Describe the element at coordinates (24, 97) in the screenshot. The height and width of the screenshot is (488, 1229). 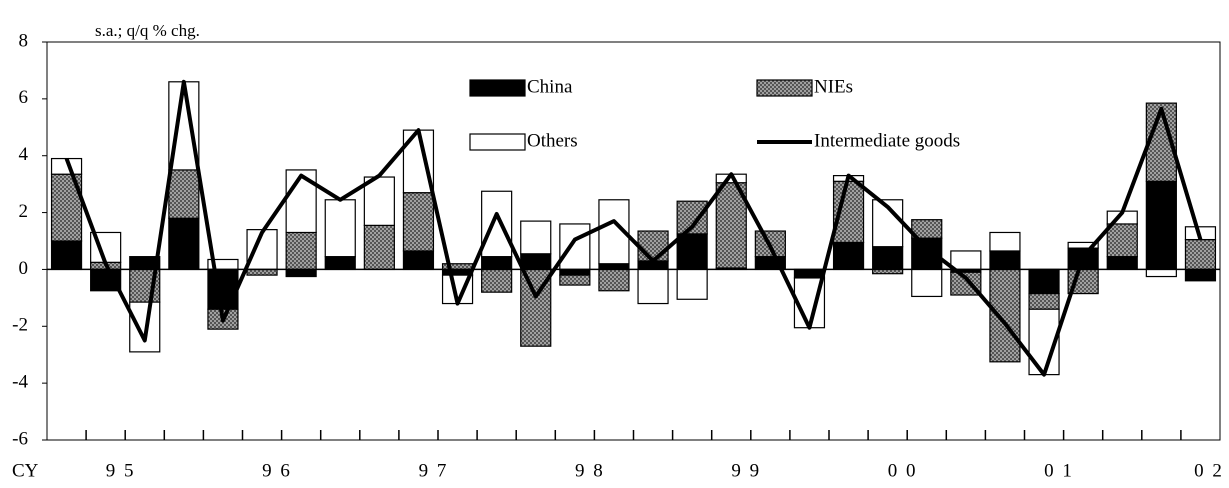
I see `y-tick-label: 6` at that location.